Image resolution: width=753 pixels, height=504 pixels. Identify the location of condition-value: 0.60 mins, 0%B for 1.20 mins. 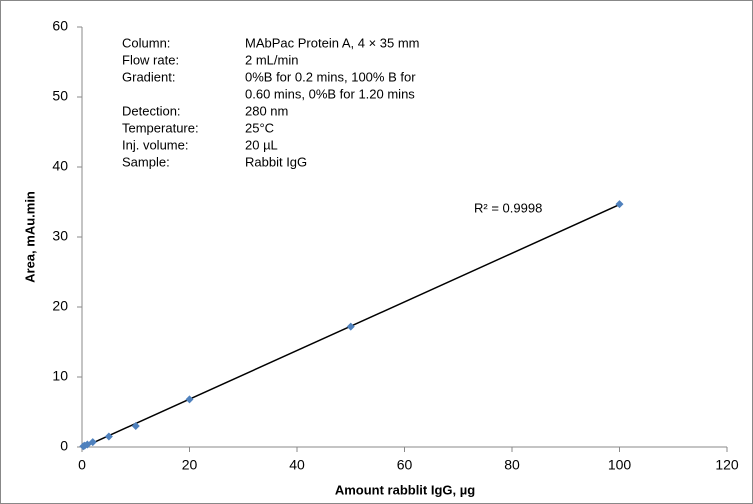
(330, 93).